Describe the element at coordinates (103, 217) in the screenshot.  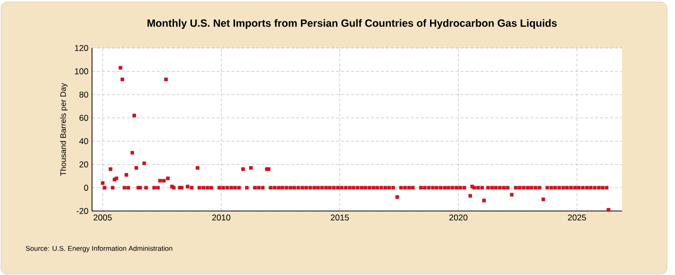
I see `x-tick-label: 2005` at that location.